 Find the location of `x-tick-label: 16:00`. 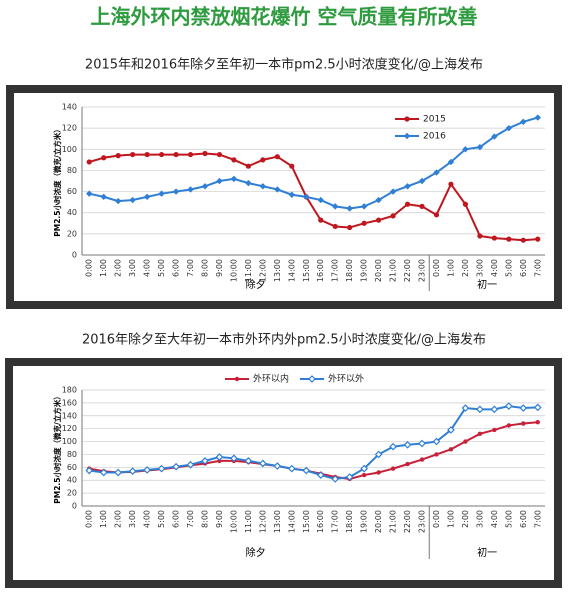

x-tick-label: 16:00 is located at coordinates (320, 270).